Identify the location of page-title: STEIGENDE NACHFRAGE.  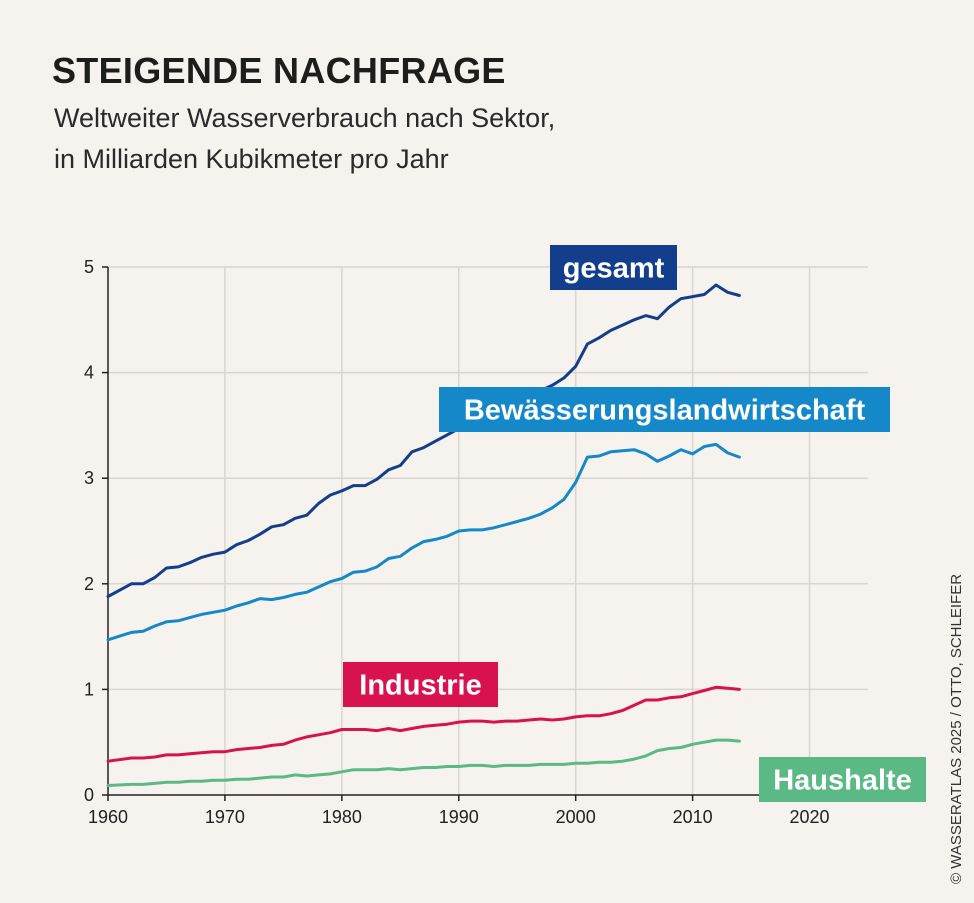
(279, 70).